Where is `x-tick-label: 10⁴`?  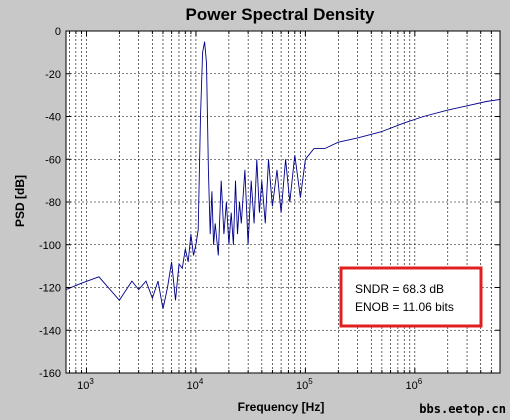
x-tick-label: 10⁴ is located at coordinates (195, 384).